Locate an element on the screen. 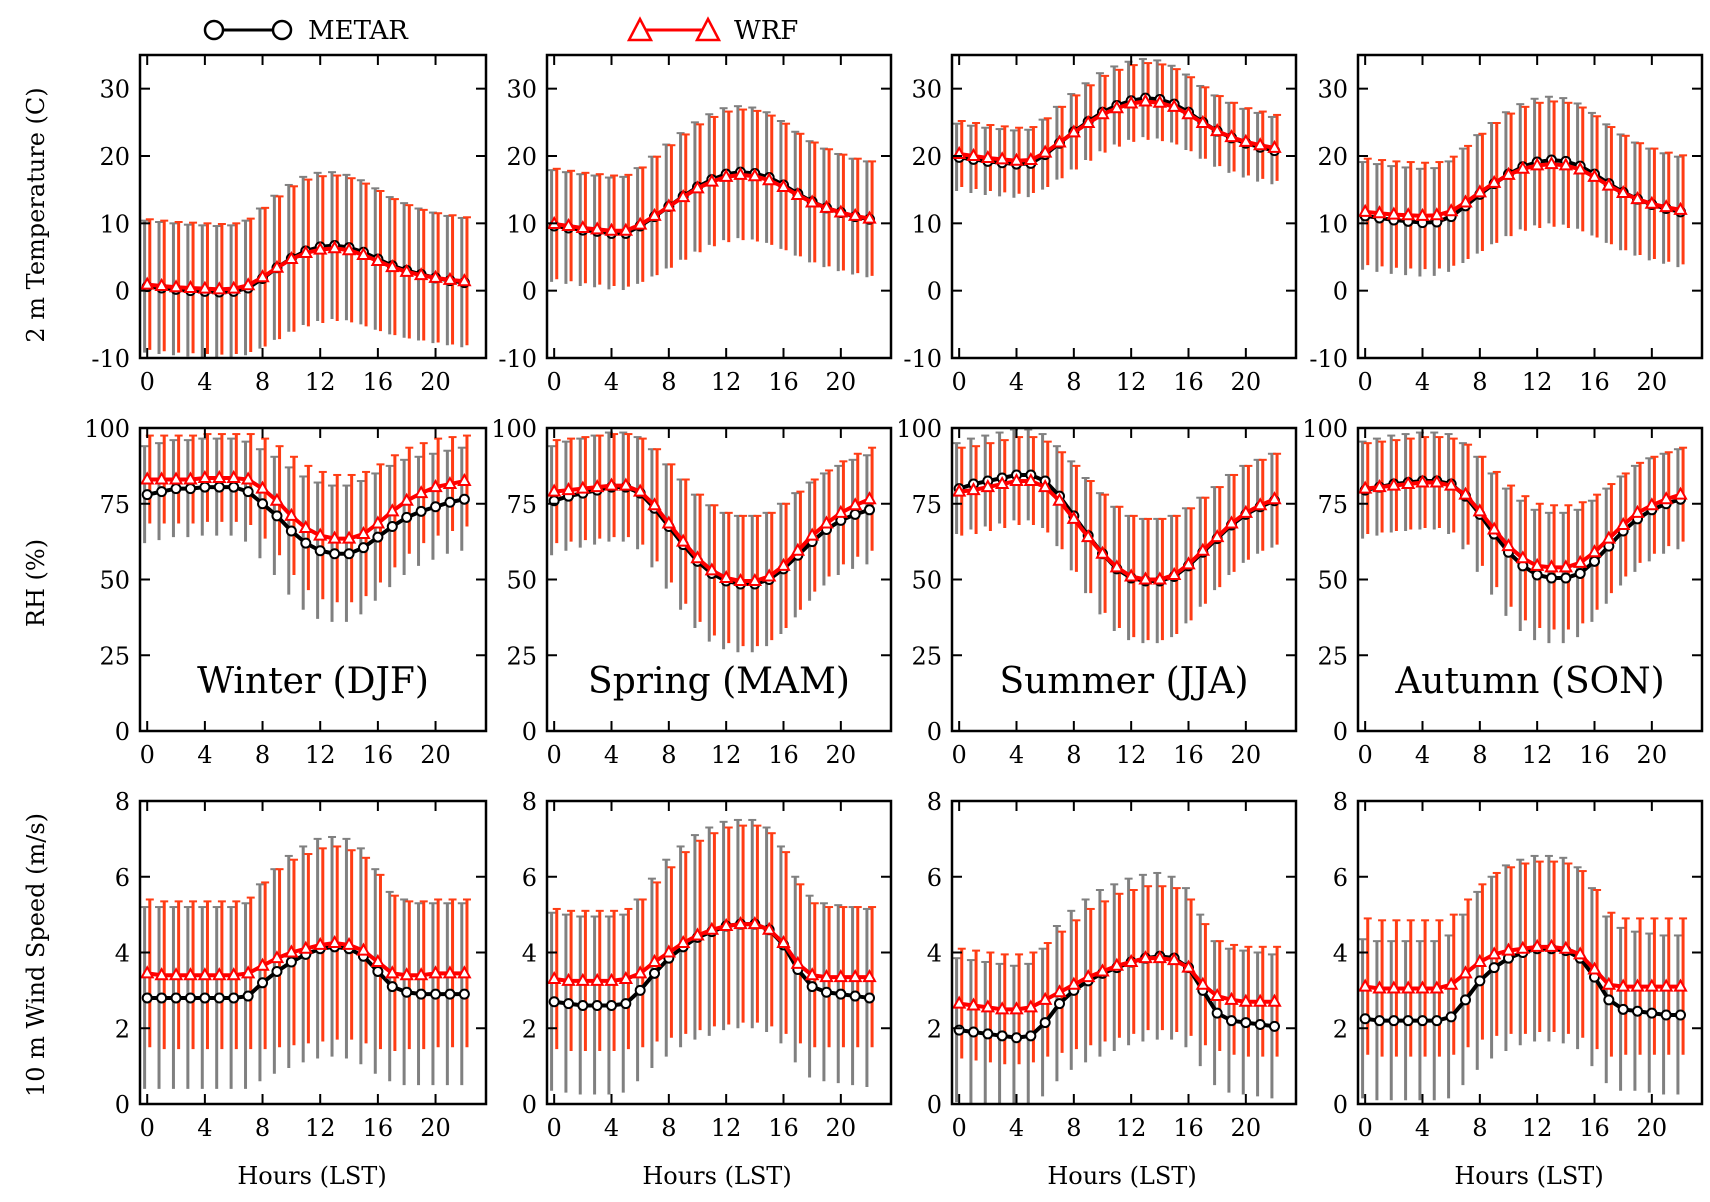 The image size is (1710, 1202). xlabel-col-3: Hours (LST) is located at coordinates (1121, 1176).